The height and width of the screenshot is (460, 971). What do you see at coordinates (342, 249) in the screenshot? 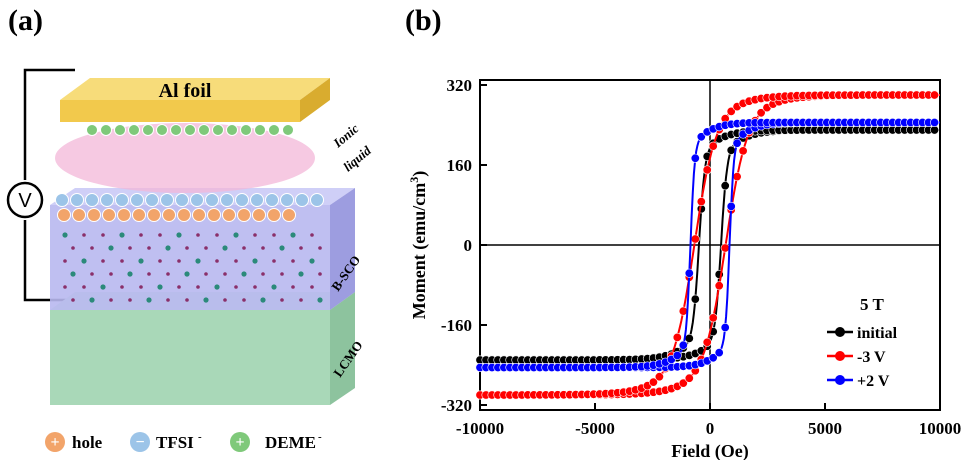
I see `film-side-face` at bounding box center [342, 249].